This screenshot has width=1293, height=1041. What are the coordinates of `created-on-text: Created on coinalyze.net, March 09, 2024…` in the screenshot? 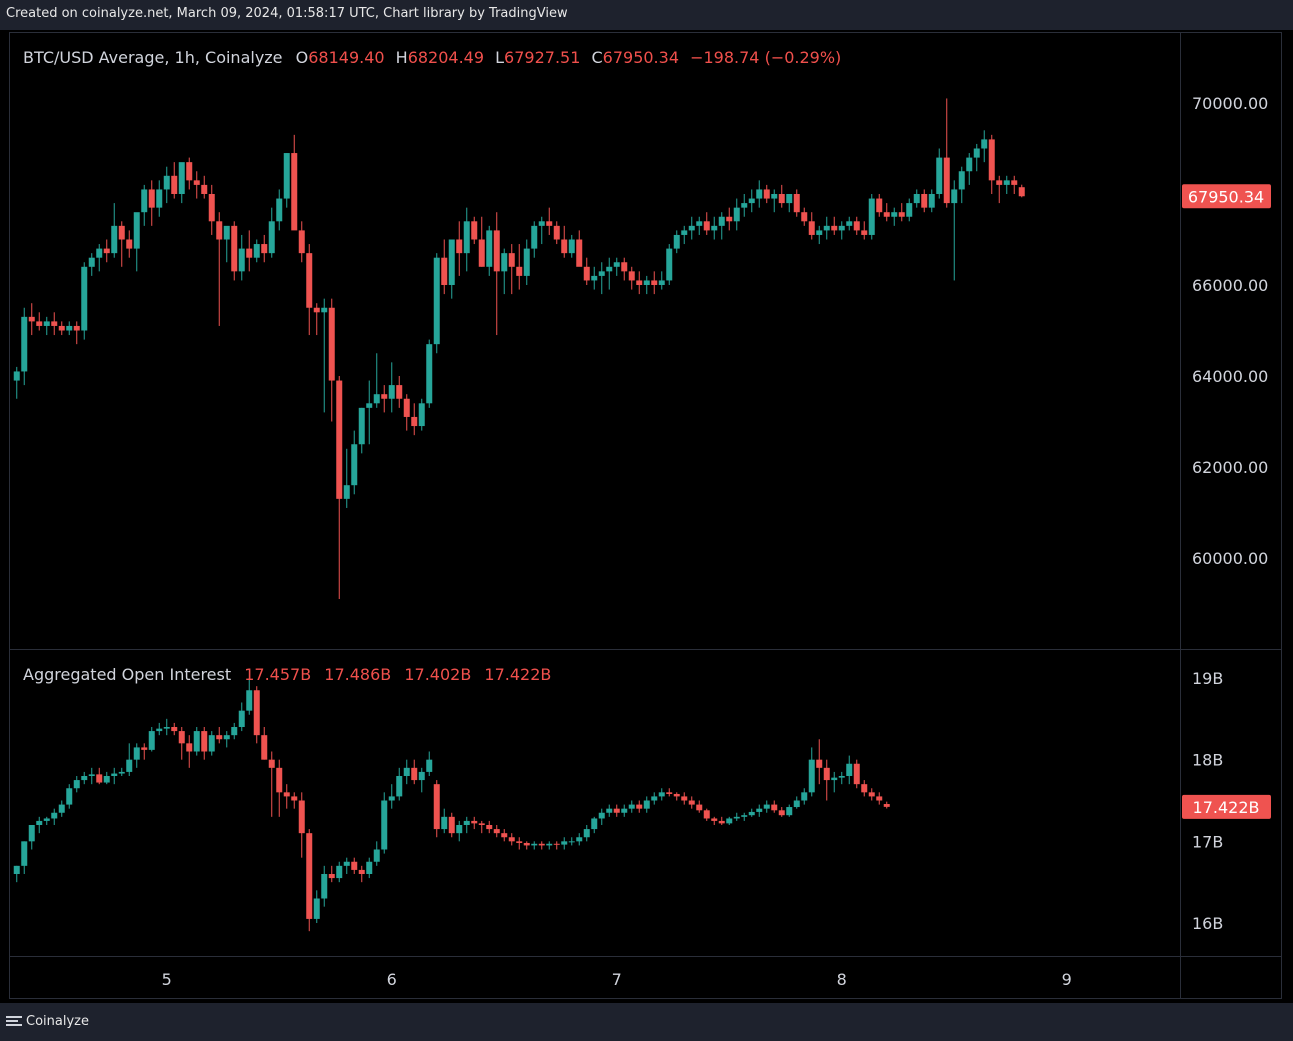 It's located at (287, 13).